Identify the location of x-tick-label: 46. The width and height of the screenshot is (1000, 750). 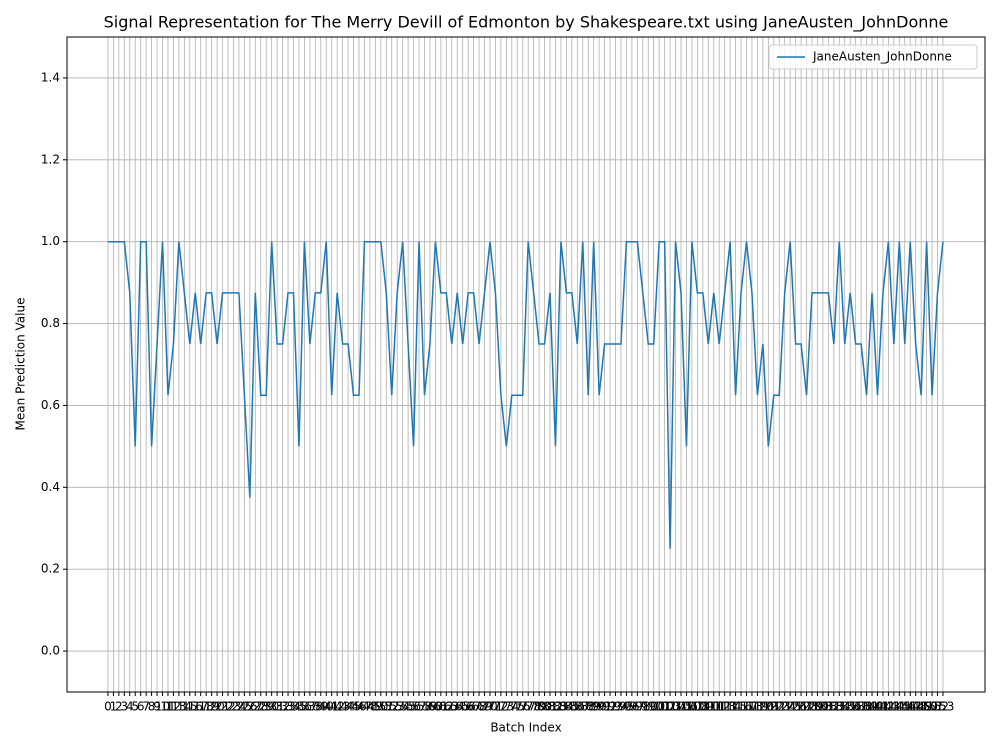
(358, 707).